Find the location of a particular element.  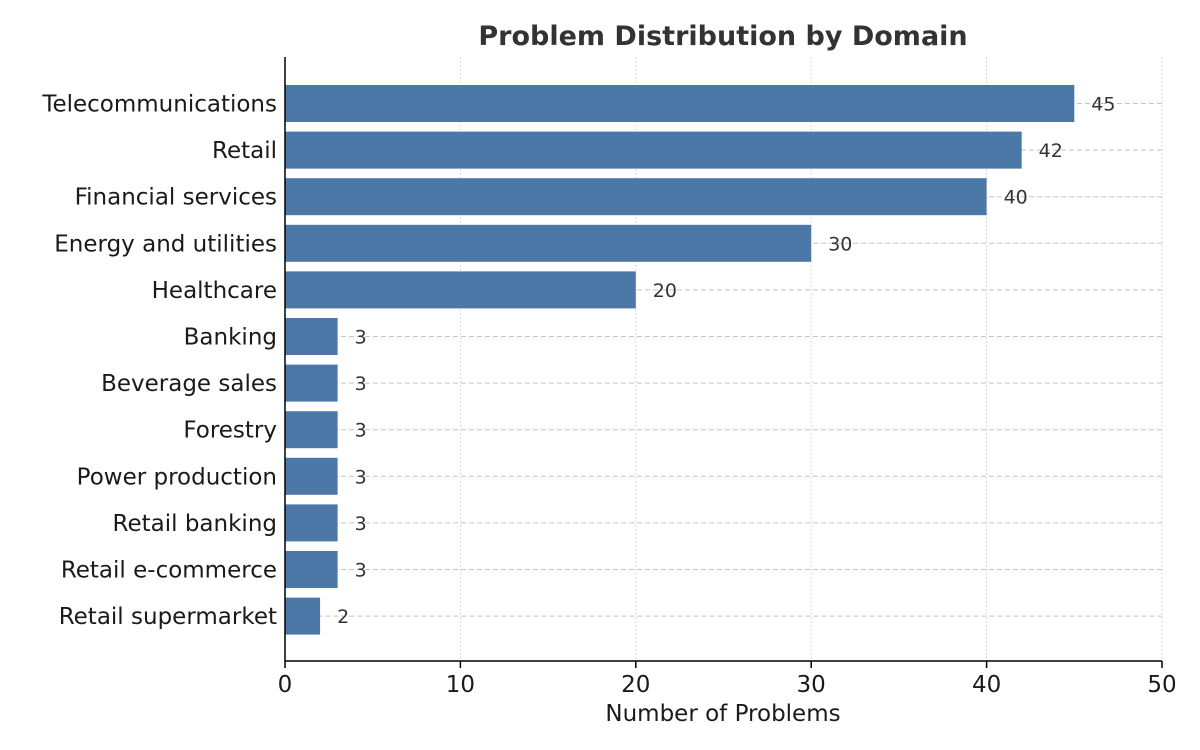

category-label: Healthcare is located at coordinates (214, 291).